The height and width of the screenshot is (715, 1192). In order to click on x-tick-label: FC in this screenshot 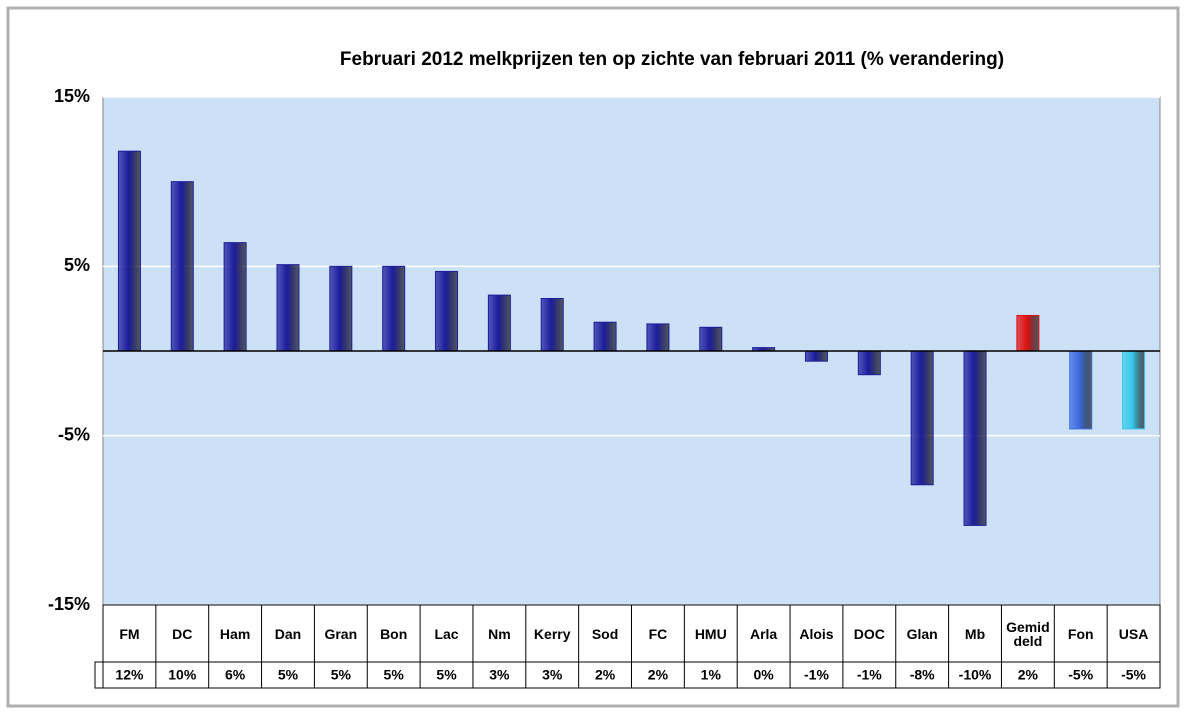, I will do `click(658, 633)`.